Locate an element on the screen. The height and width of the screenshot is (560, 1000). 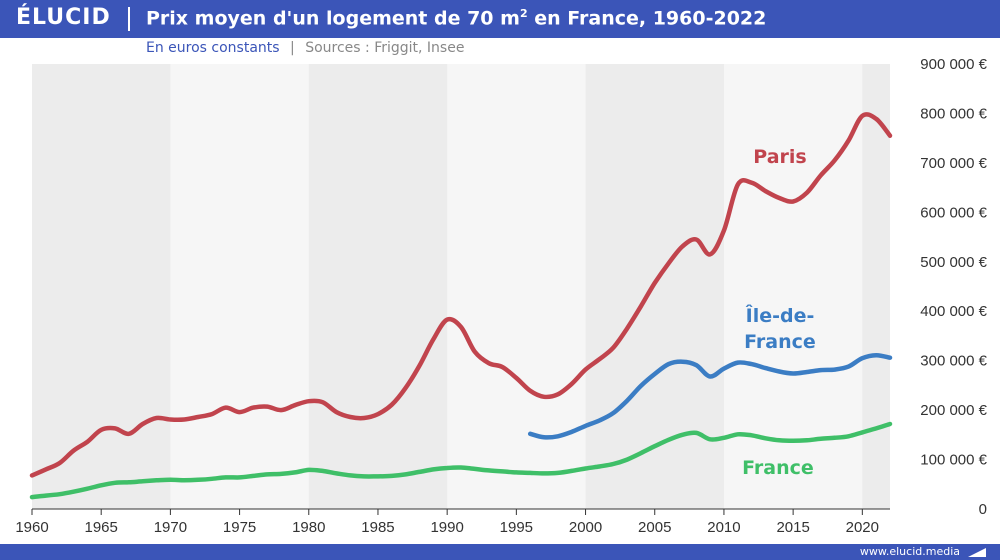
y-tick-label: 0 is located at coordinates (983, 509).